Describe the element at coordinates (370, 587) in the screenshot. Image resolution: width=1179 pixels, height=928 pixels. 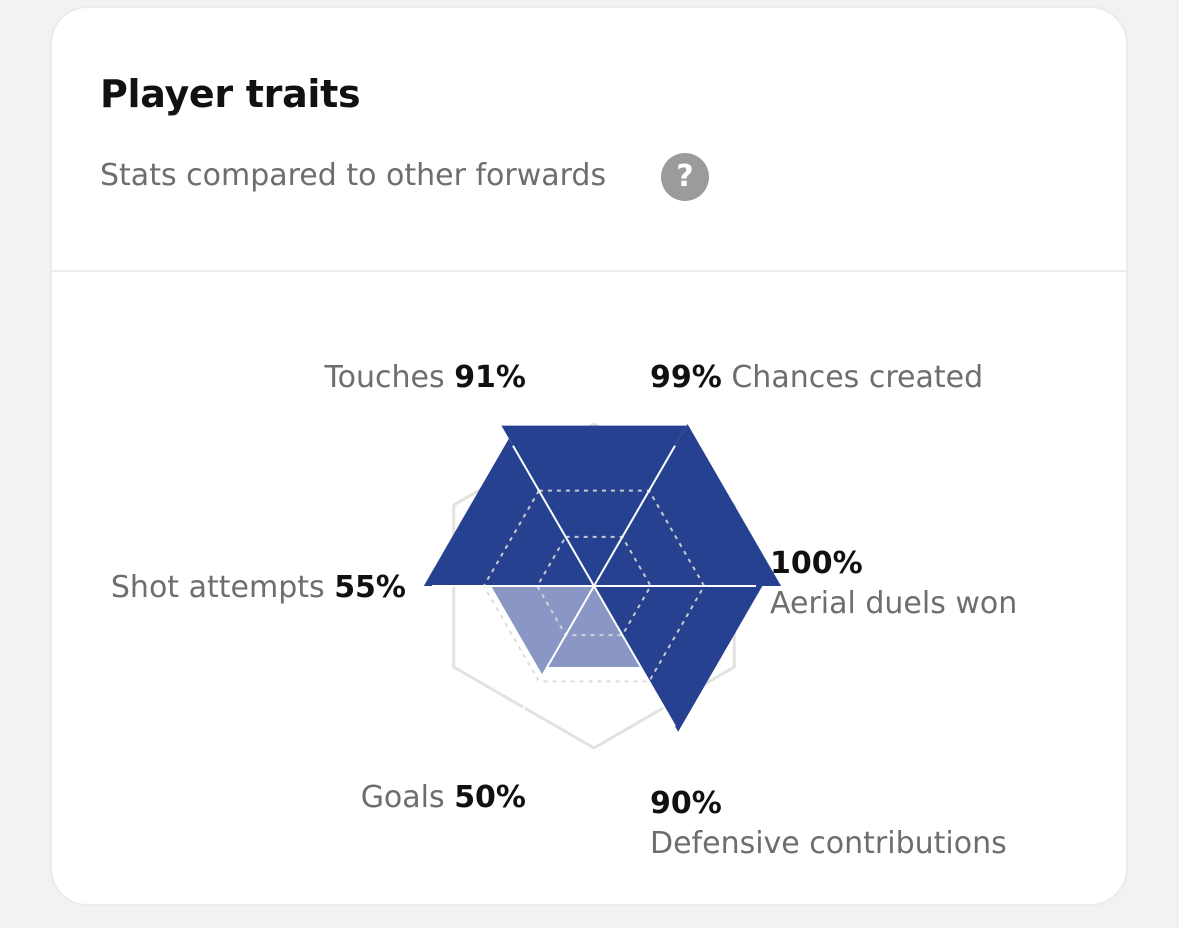
I see `trait-value: 55%` at that location.